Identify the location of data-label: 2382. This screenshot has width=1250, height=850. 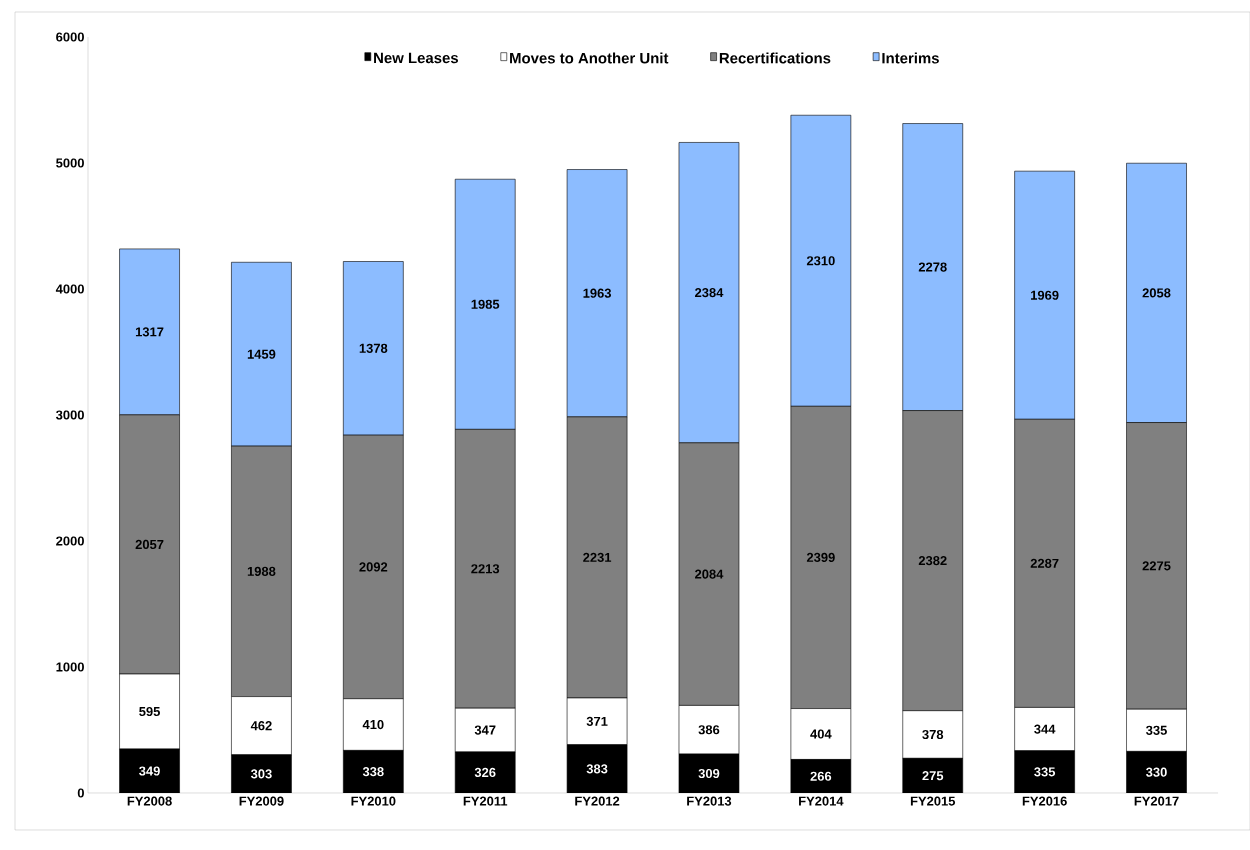
(932, 561).